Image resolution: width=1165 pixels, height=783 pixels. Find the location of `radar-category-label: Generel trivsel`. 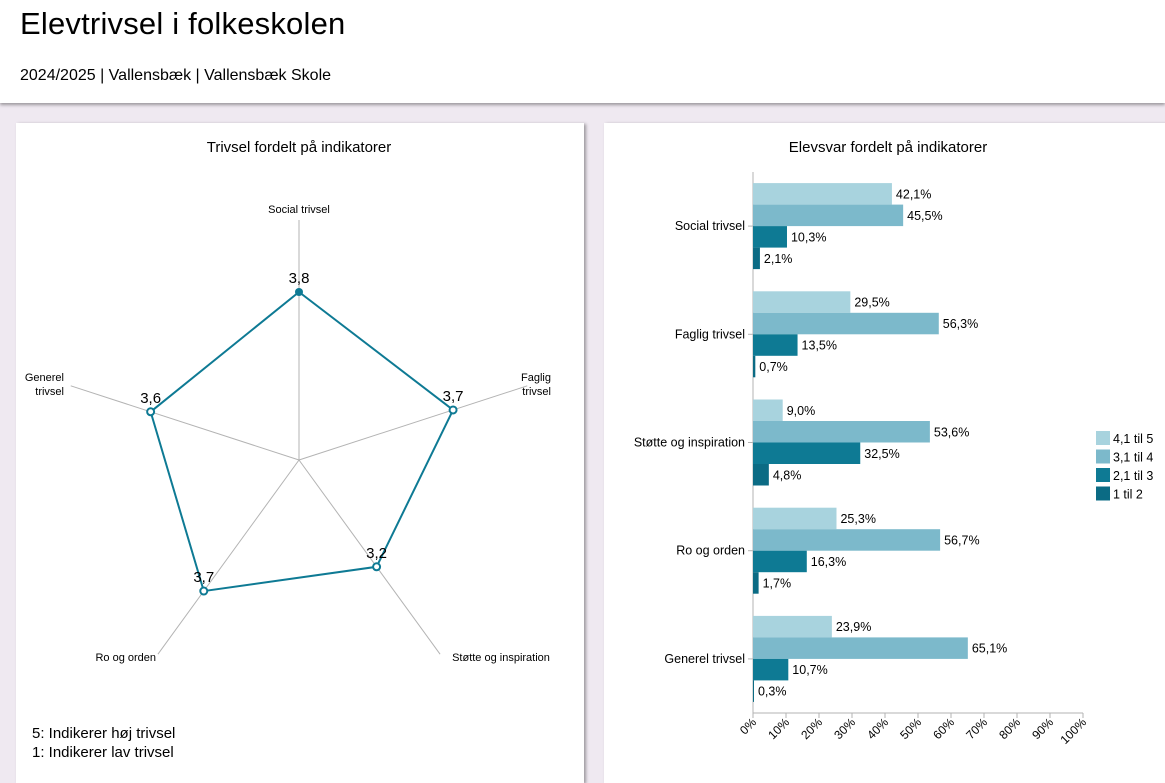

radar-category-label: Generel trivsel is located at coordinates (44, 385).